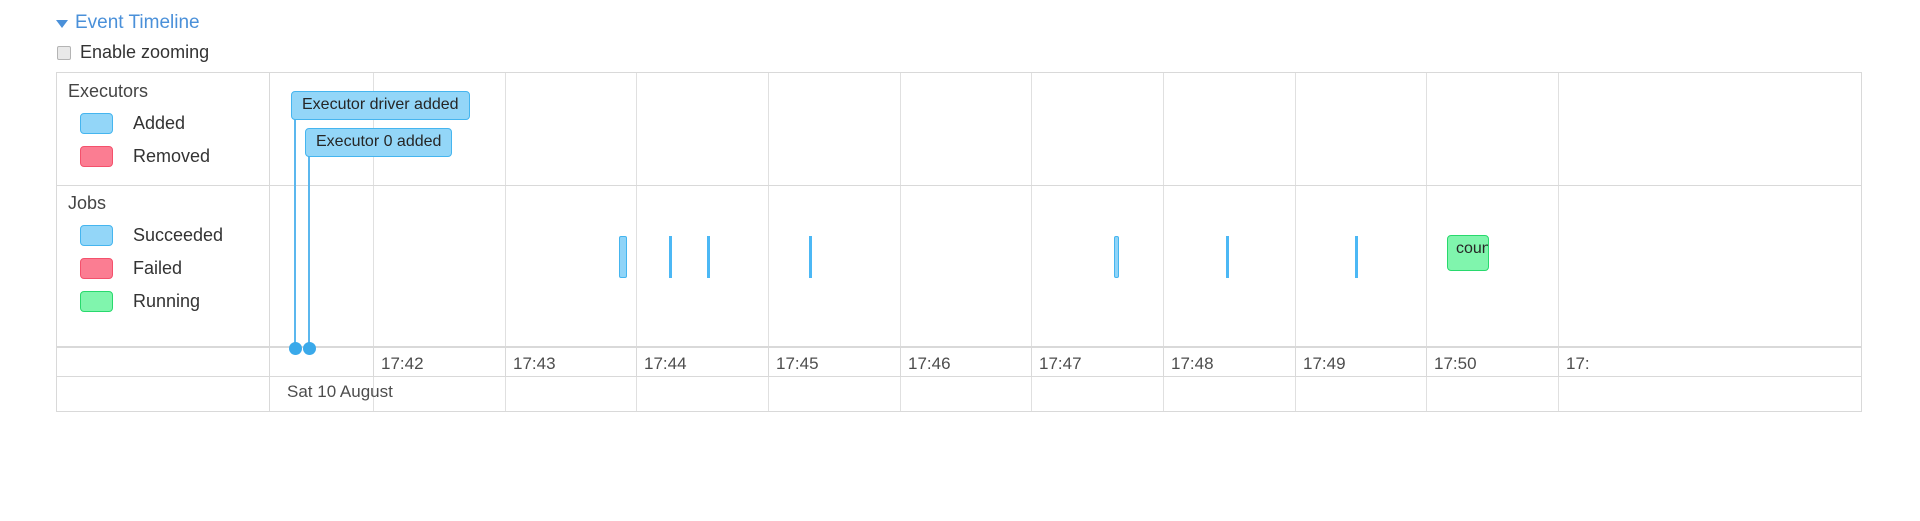 Image resolution: width=1920 pixels, height=521 pixels. I want to click on legend-item-succeeded: Succeeded, so click(163, 235).